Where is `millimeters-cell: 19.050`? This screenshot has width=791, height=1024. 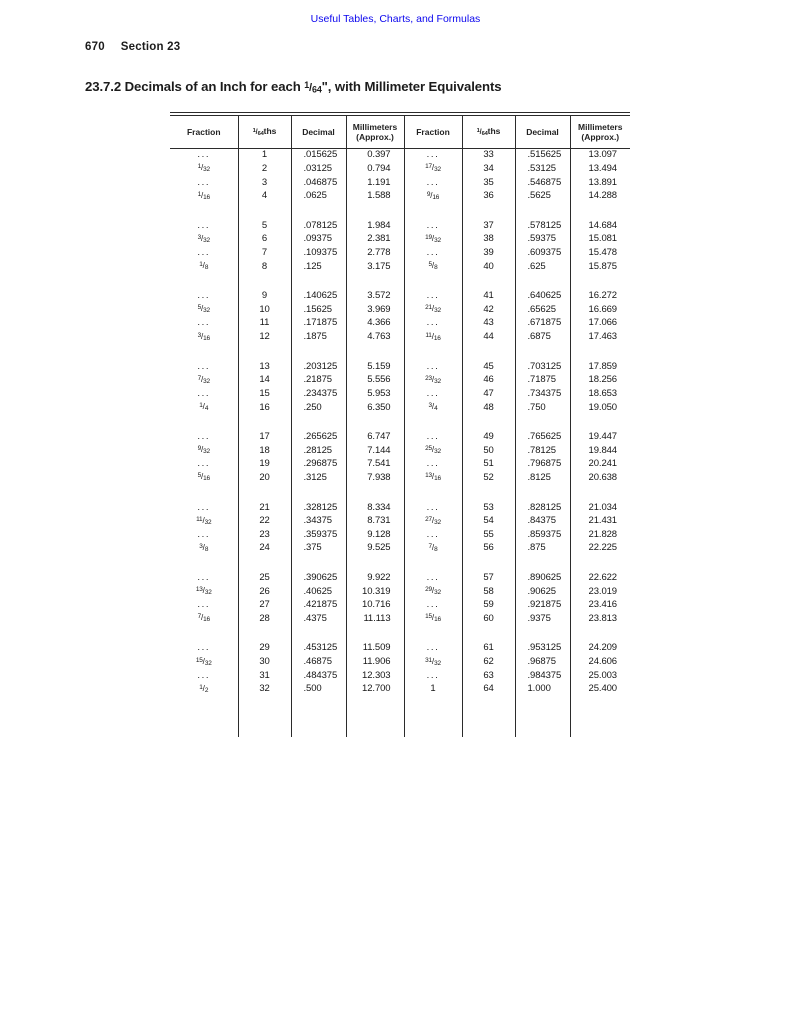
millimeters-cell: 19.050 is located at coordinates (603, 407).